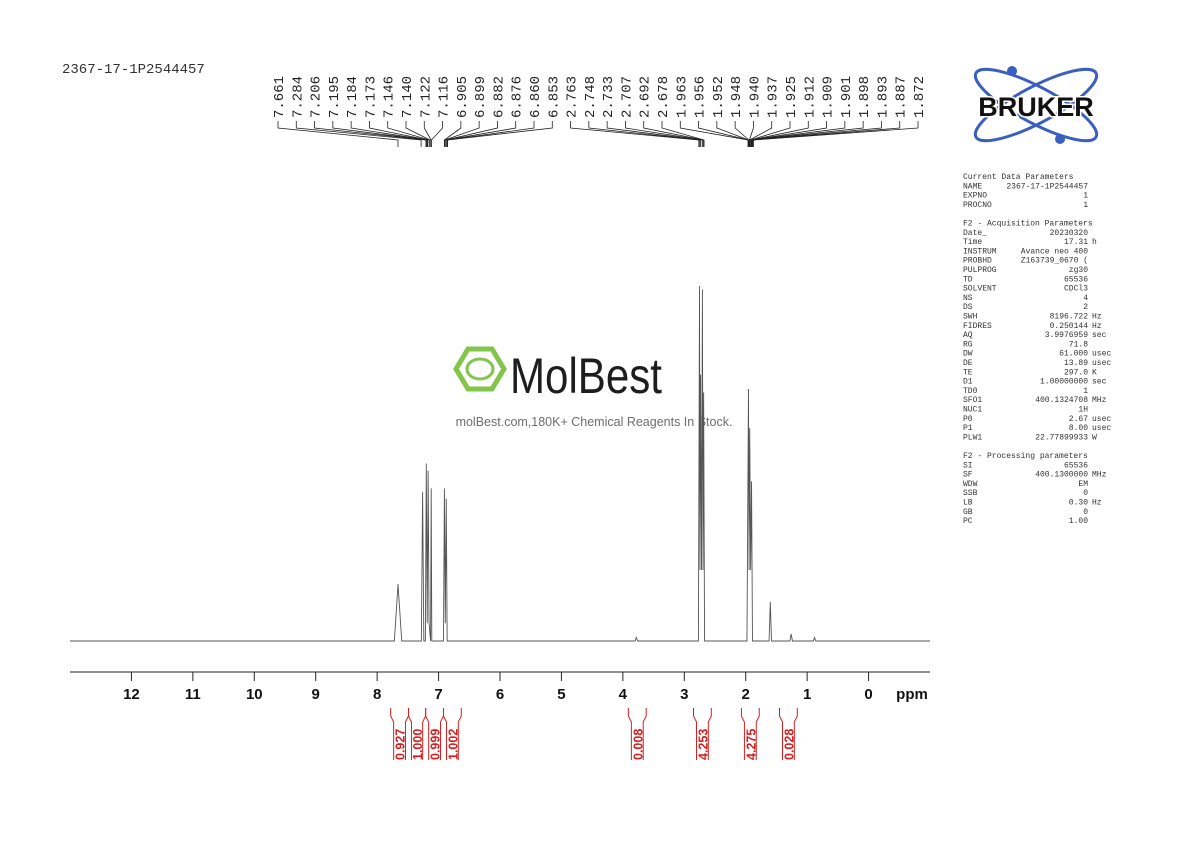 The width and height of the screenshot is (1190, 842). Describe the element at coordinates (970, 317) in the screenshot. I see `param-name: SWH` at that location.